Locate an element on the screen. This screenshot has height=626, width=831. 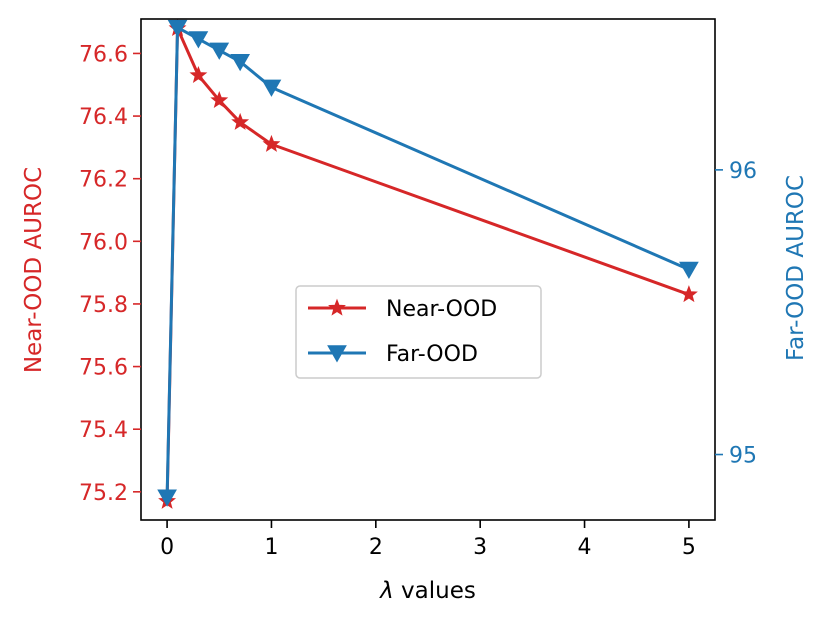
legend-entry-far-ood: Far-OOD is located at coordinates (393, 354).